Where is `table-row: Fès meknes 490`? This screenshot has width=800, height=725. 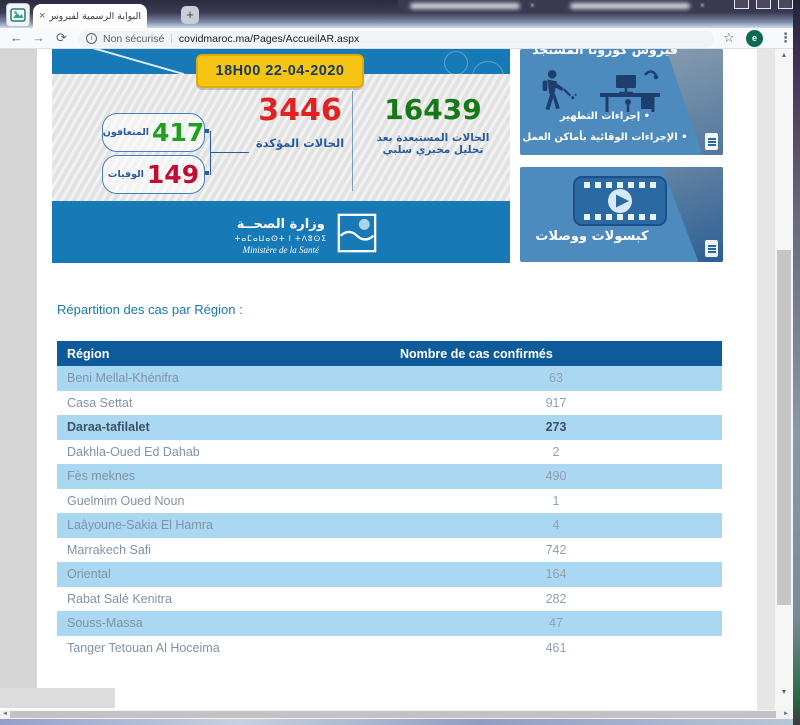 table-row: Fès meknes 490 is located at coordinates (389, 476).